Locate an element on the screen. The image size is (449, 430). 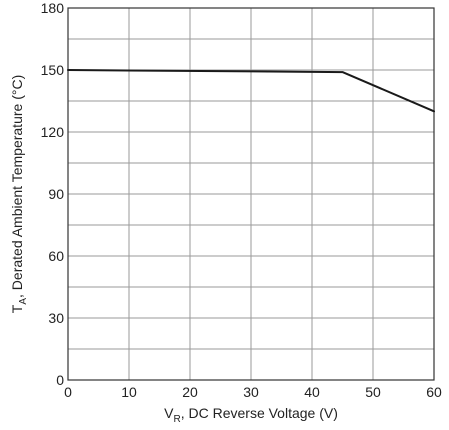
y-axis-title-main: T is located at coordinates (17, 308).